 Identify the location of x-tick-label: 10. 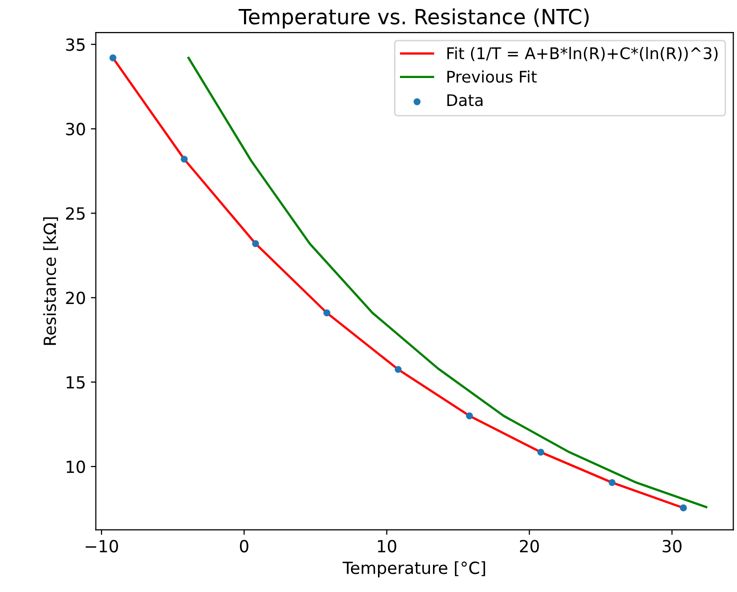
(387, 546).